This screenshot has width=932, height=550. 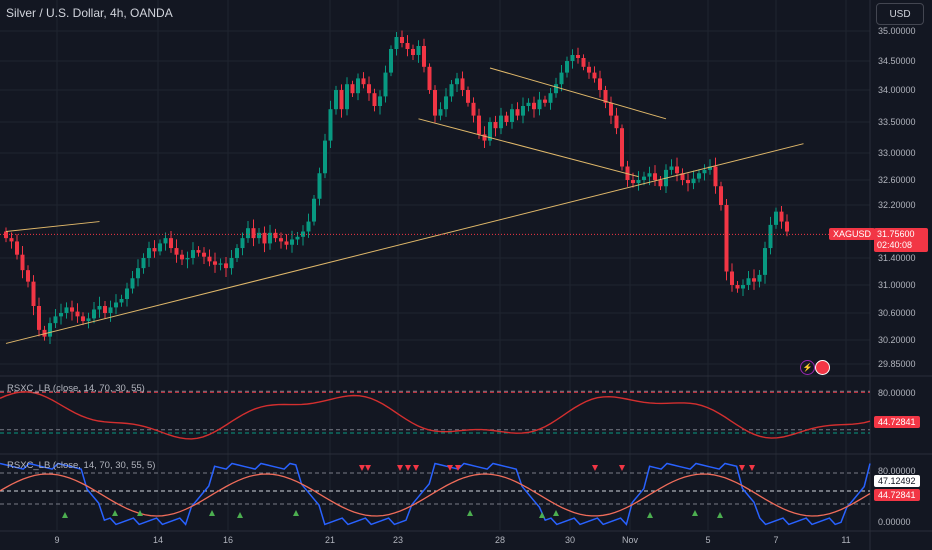 What do you see at coordinates (894, 522) in the screenshot?
I see `ind2-axis-label: 0.00000` at bounding box center [894, 522].